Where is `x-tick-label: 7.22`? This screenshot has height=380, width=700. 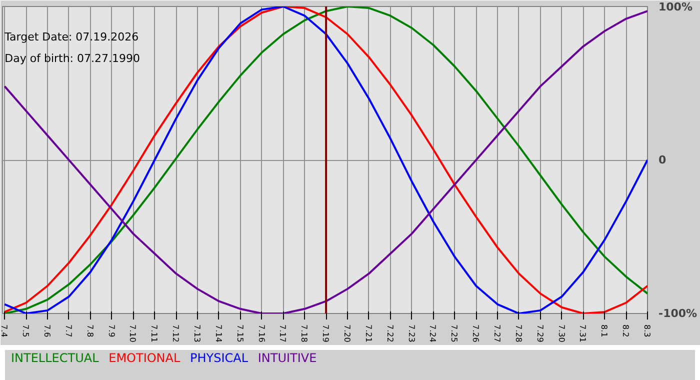
x-tick-label: 7.22 is located at coordinates (389, 333).